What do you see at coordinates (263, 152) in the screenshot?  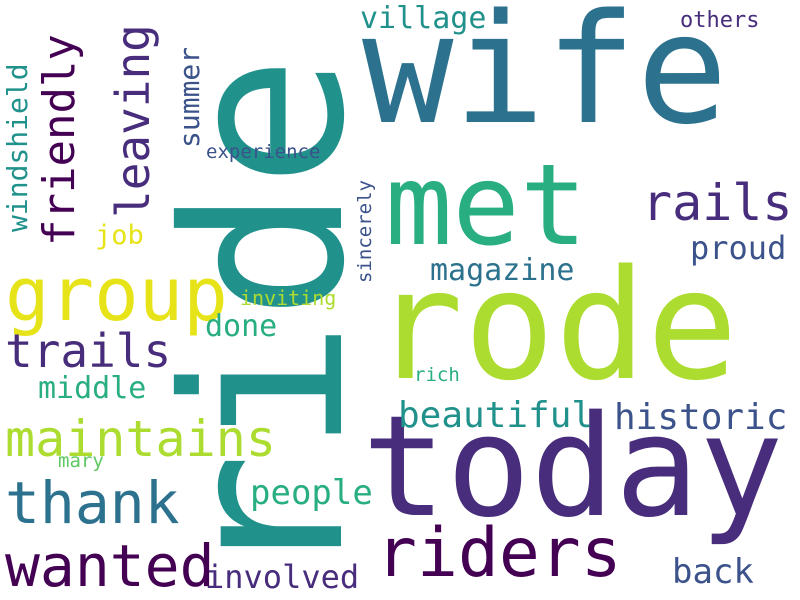 I see `word-experience: experience` at bounding box center [263, 152].